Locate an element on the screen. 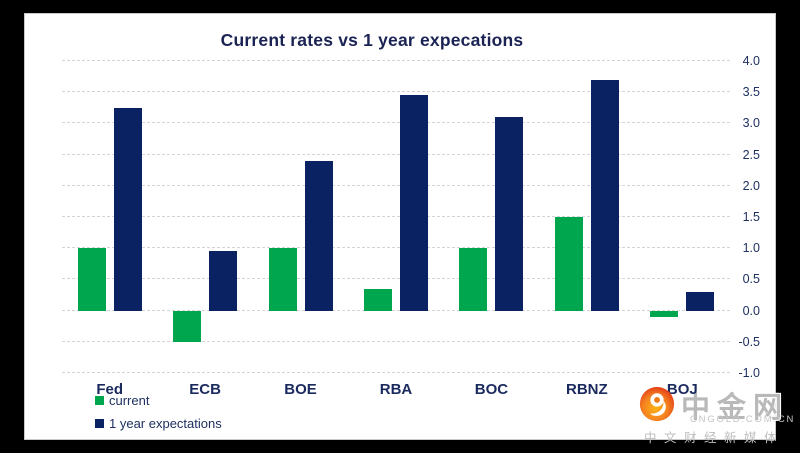 The width and height of the screenshot is (800, 453). y-tick-label: 3.5 is located at coordinates (751, 92).